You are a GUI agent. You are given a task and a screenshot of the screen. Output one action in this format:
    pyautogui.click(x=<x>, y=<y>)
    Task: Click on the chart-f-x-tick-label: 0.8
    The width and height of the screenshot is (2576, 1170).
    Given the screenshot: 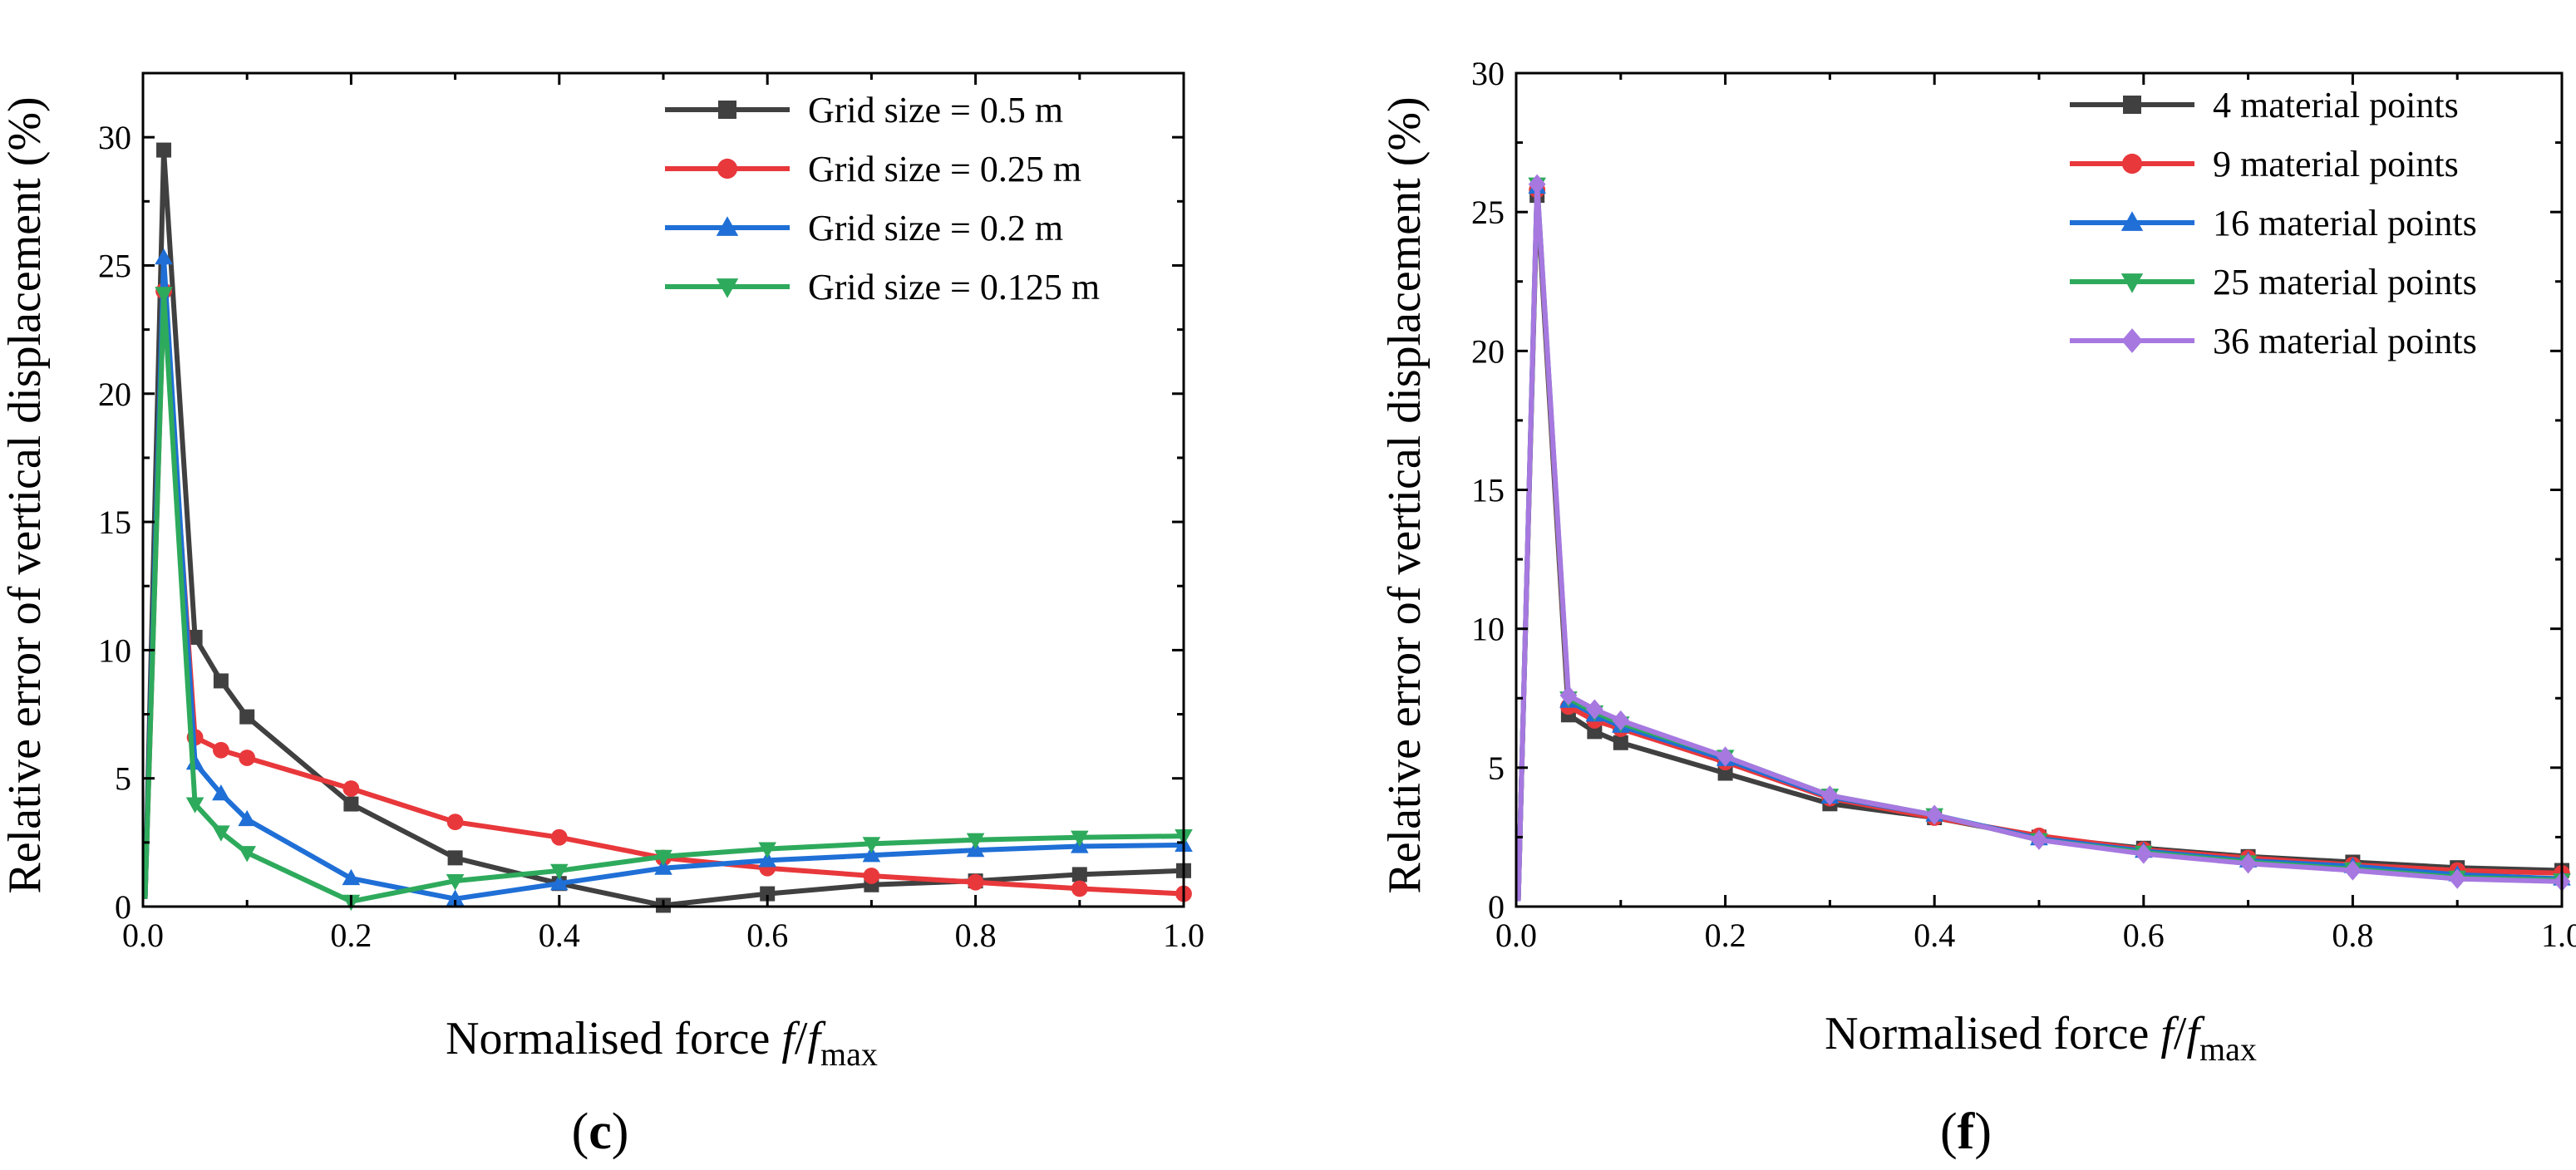 What is the action you would take?
    pyautogui.click(x=2352, y=935)
    